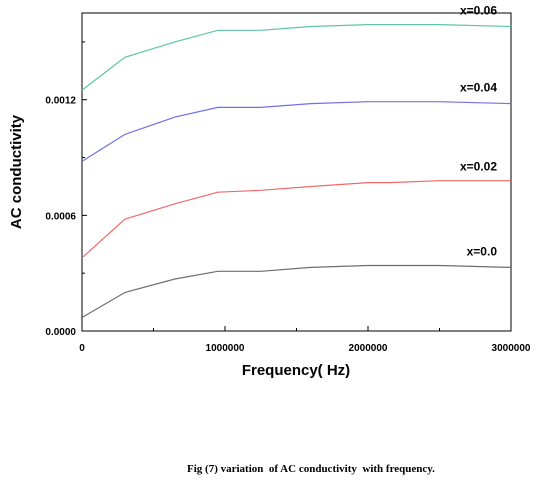  I want to click on x-tick-label: 3000000, so click(511, 348).